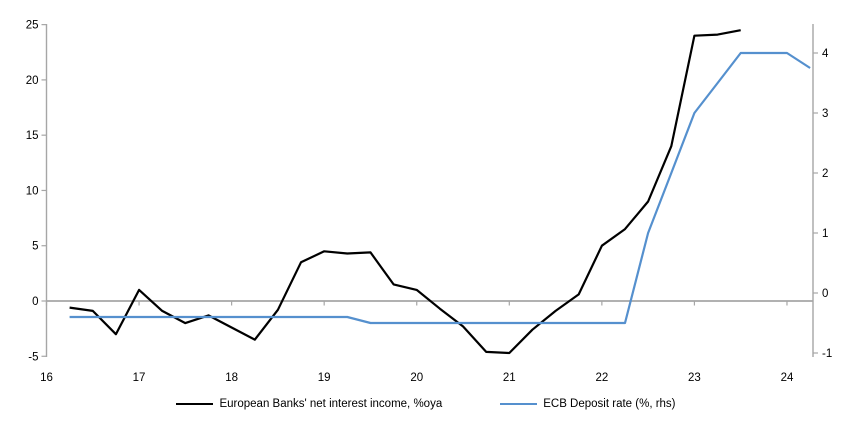  I want to click on x-axis-tick-label: 23, so click(694, 378).